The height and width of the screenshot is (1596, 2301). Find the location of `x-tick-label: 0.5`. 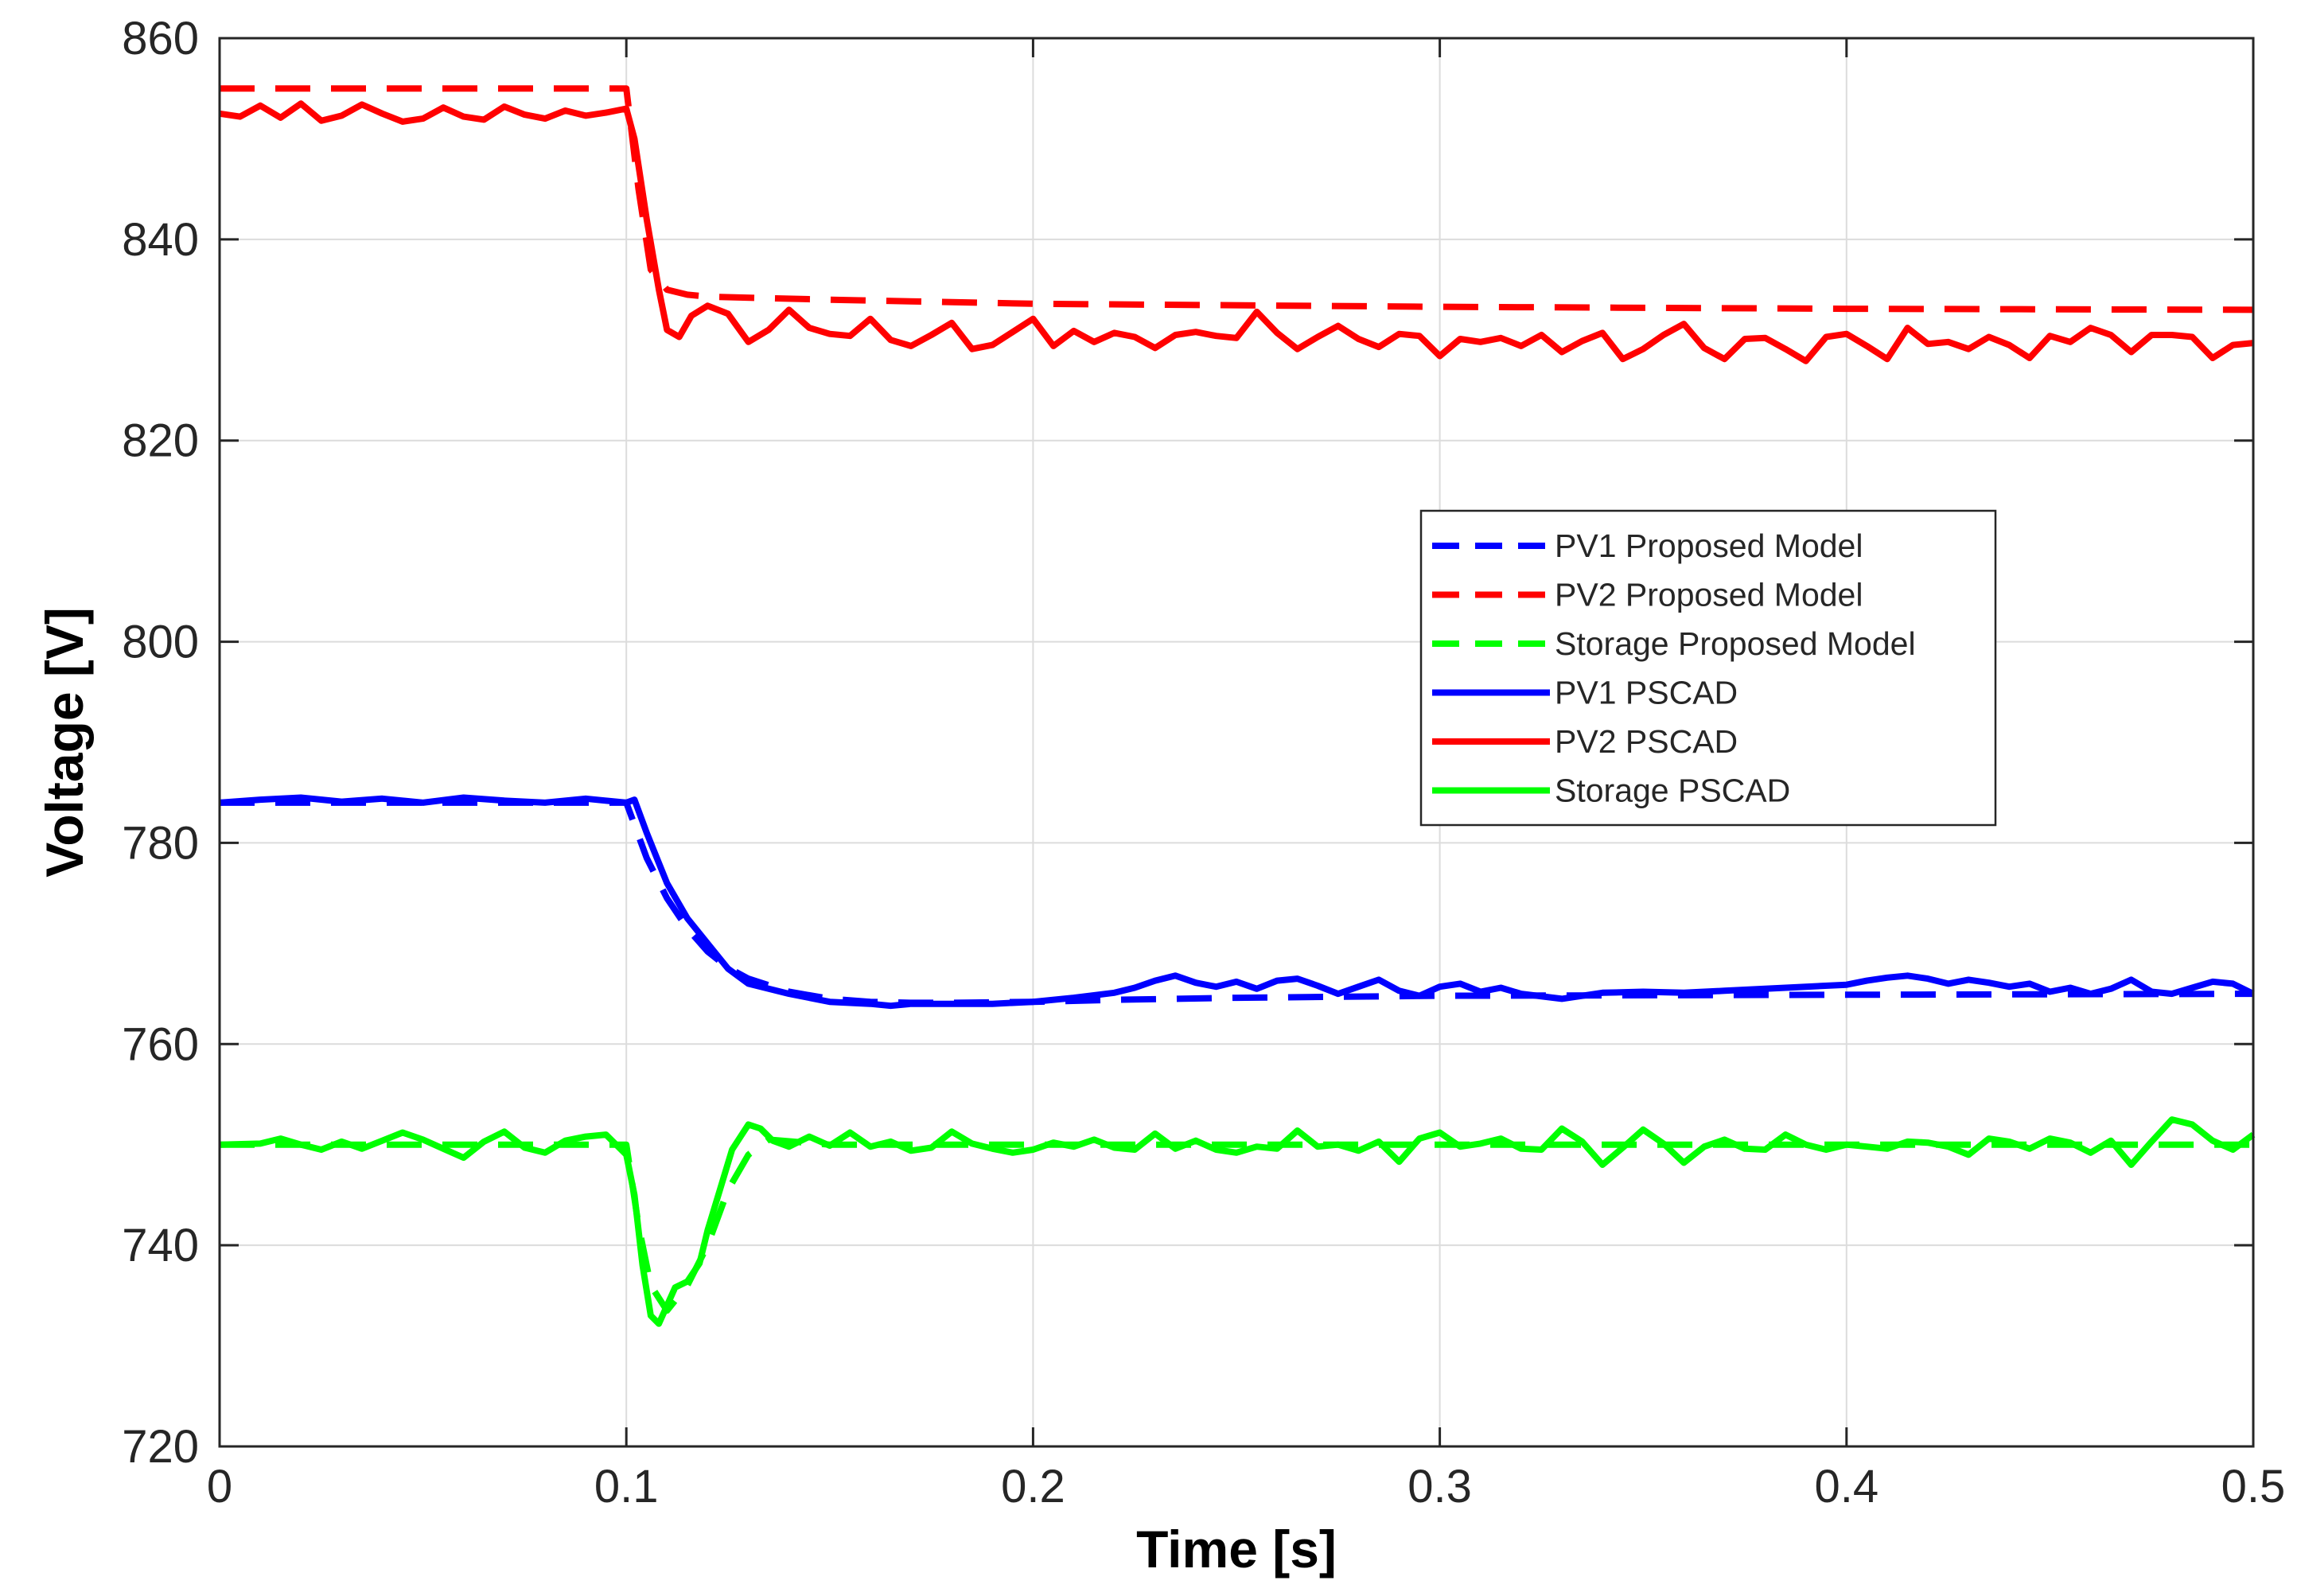

x-tick-label: 0.5 is located at coordinates (2253, 1486).